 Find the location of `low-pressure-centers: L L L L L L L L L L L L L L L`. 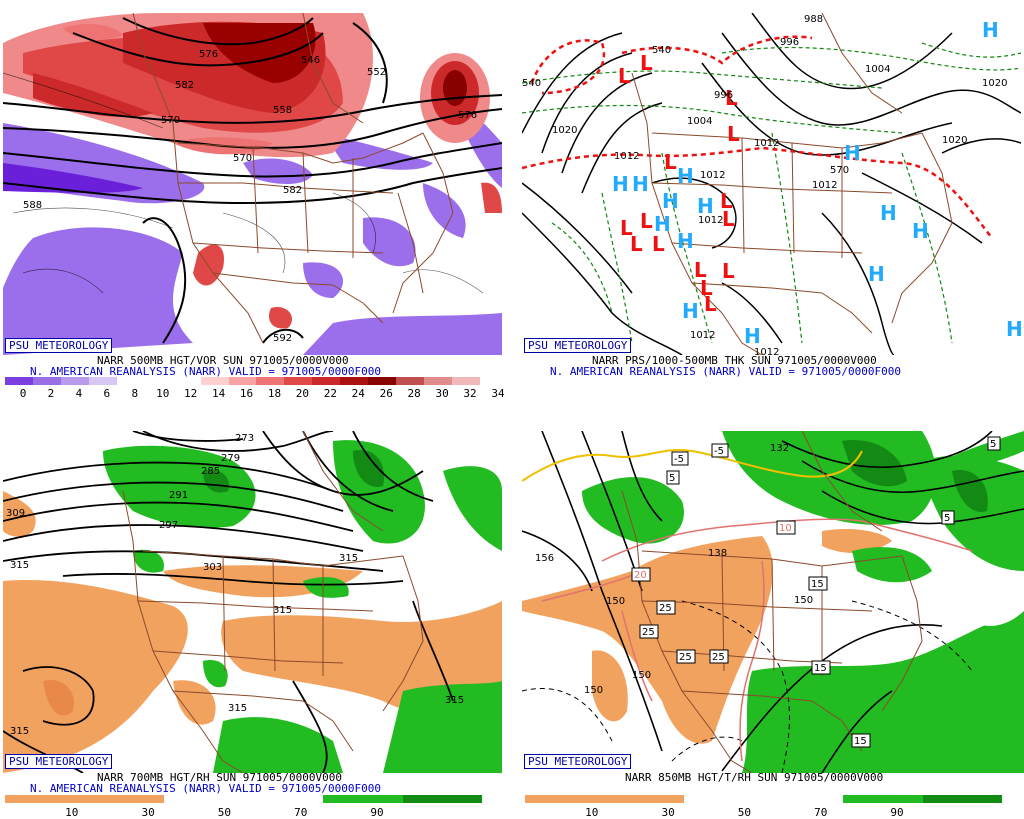

low-pressure-centers: L L L L L L L L L L L L L L L is located at coordinates (679, 183).